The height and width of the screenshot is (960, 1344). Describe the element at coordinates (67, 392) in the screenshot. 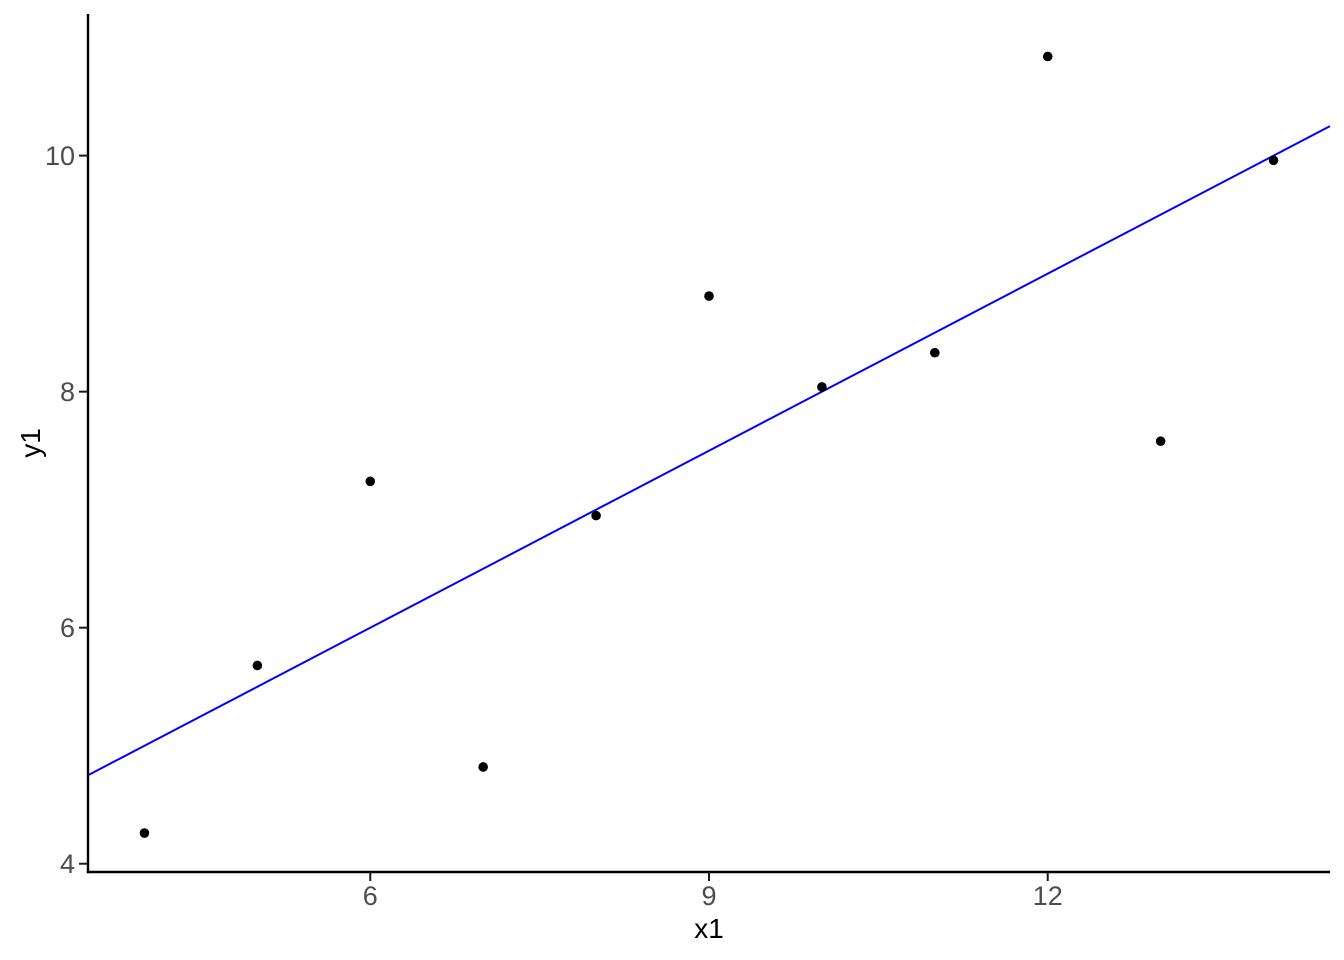

I see `y-tick-label: 8` at that location.